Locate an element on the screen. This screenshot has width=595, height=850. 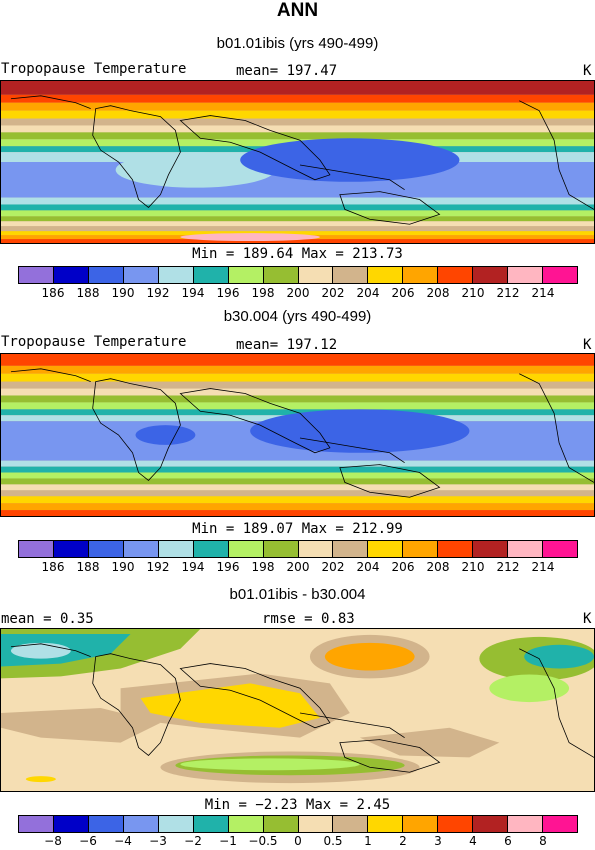
colorbar-tick-label: −6 is located at coordinates (88, 841).